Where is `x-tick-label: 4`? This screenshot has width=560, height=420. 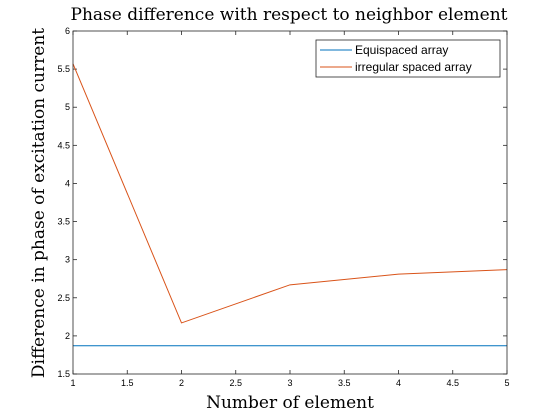 x-tick-label: 4 is located at coordinates (398, 383).